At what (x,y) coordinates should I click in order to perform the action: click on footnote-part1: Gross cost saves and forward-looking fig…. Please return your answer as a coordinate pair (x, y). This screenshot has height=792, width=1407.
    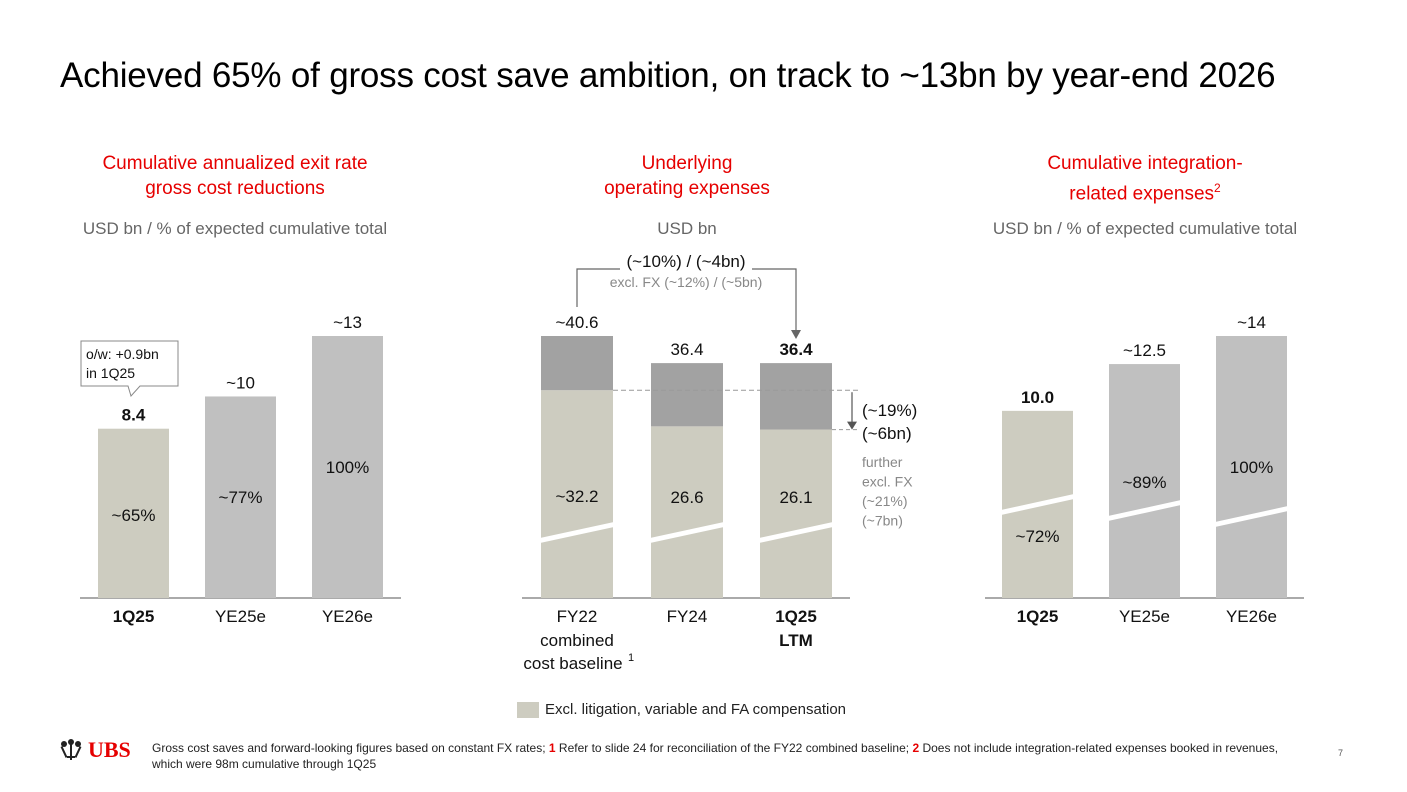
    Looking at the image, I should click on (350, 748).